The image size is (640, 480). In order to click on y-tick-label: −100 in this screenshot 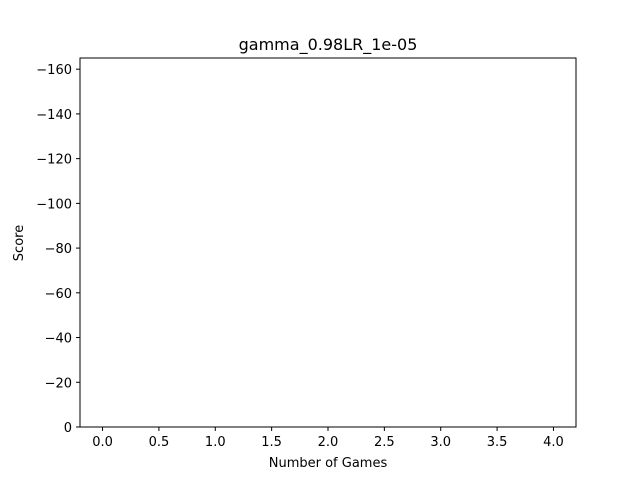, I will do `click(54, 204)`.